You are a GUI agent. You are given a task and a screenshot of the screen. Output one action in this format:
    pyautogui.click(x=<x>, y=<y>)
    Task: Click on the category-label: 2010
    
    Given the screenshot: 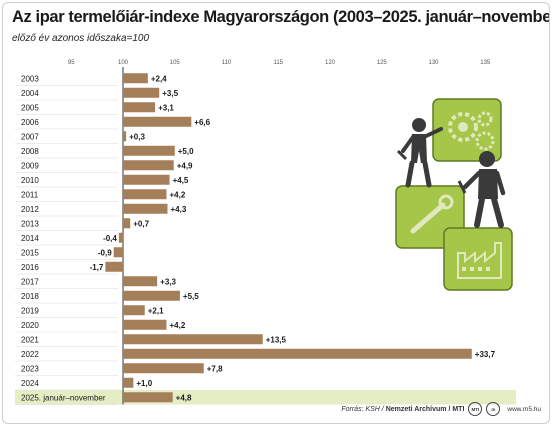 What is the action you would take?
    pyautogui.click(x=30, y=180)
    